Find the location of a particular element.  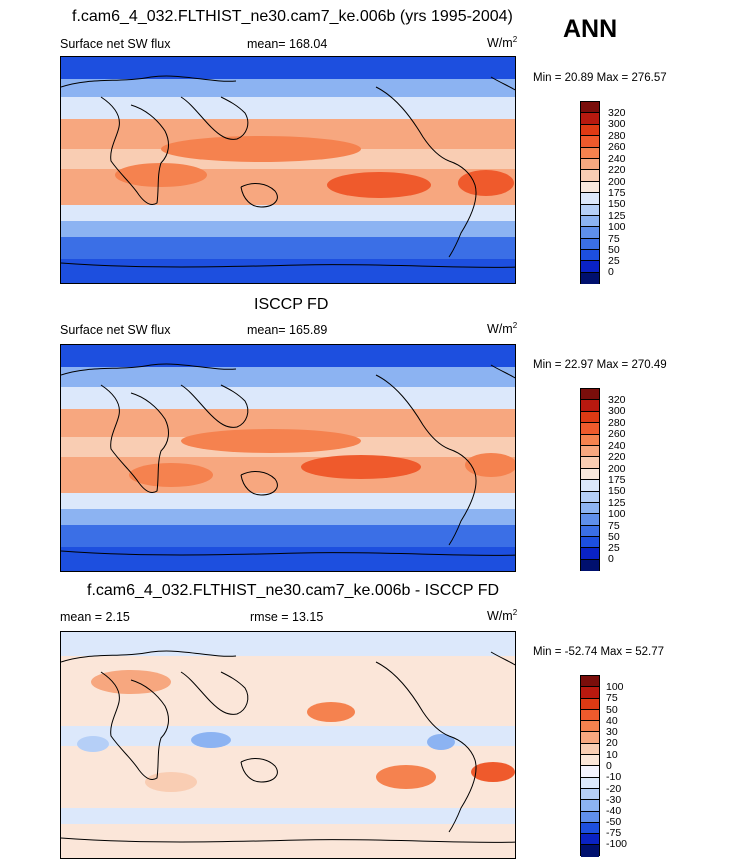

cb3-tick: 100 is located at coordinates (615, 687).